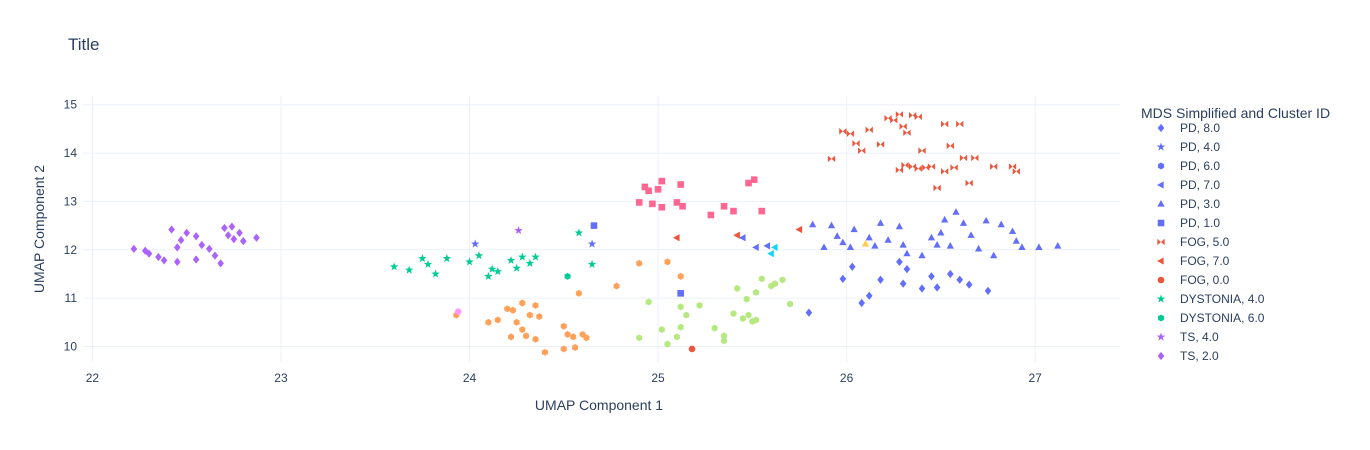  I want to click on y-tick-label: 11, so click(71, 298).